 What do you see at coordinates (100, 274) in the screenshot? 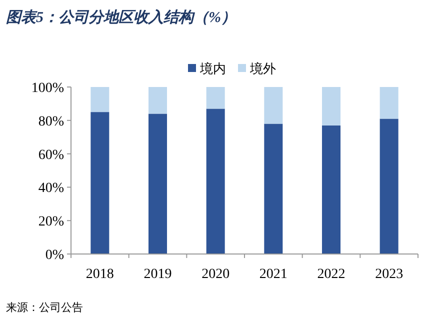
I see `x-tick-label: 2018` at bounding box center [100, 274].